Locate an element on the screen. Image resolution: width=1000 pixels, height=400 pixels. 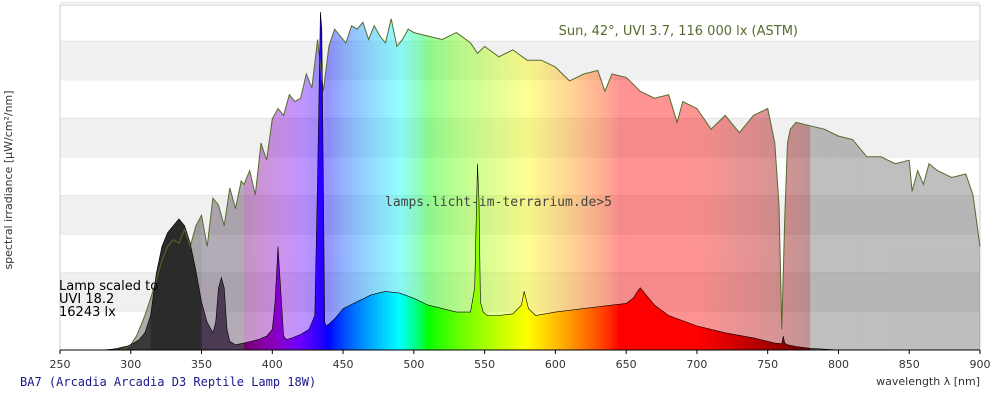
lamp-label-line-2: UVI 18.2 is located at coordinates (86, 299).